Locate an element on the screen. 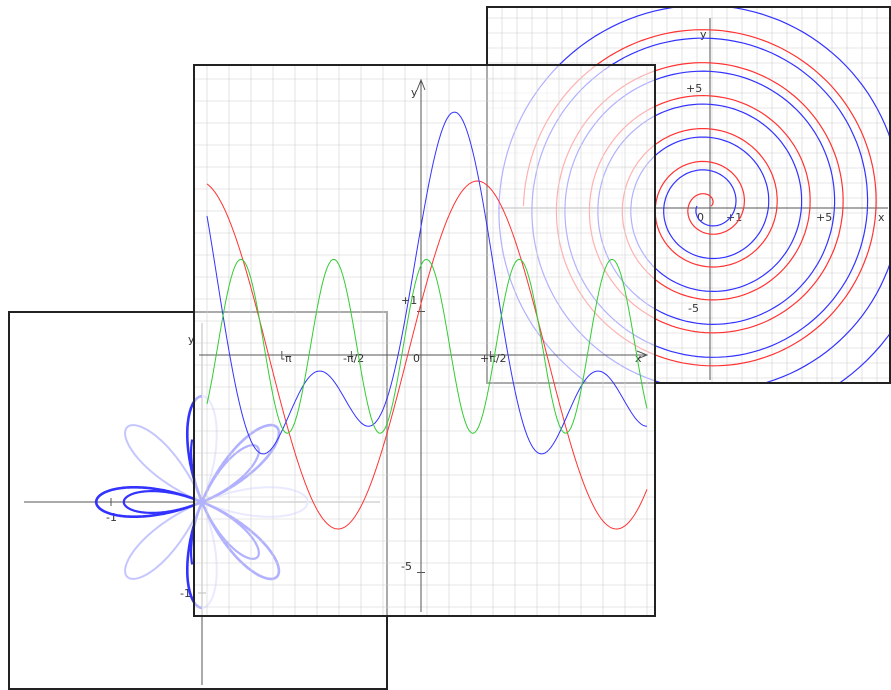 The height and width of the screenshot is (690, 891). spiral-y-tick-5: +5 is located at coordinates (694, 88).